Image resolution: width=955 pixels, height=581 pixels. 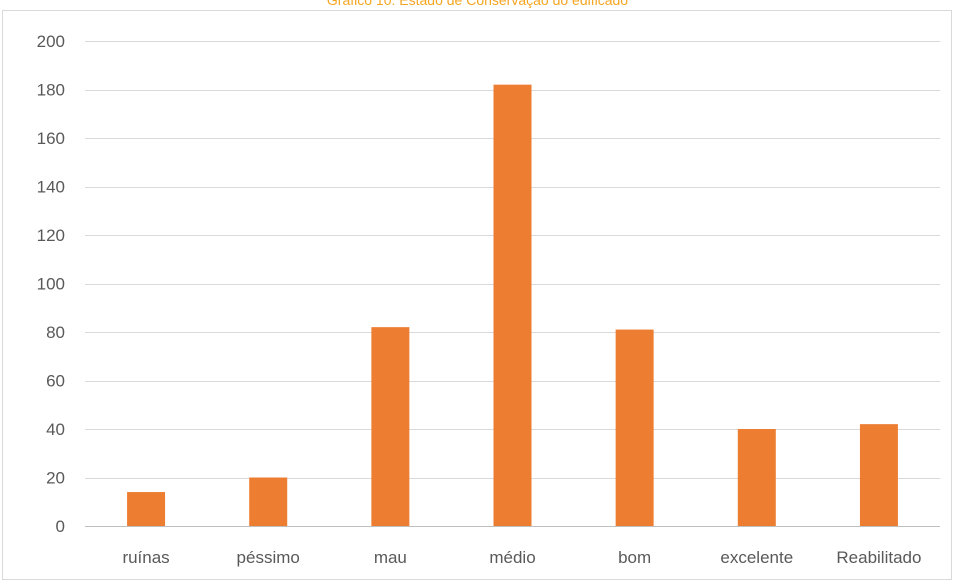 I want to click on y-tick-label: 60, so click(x=55, y=381).